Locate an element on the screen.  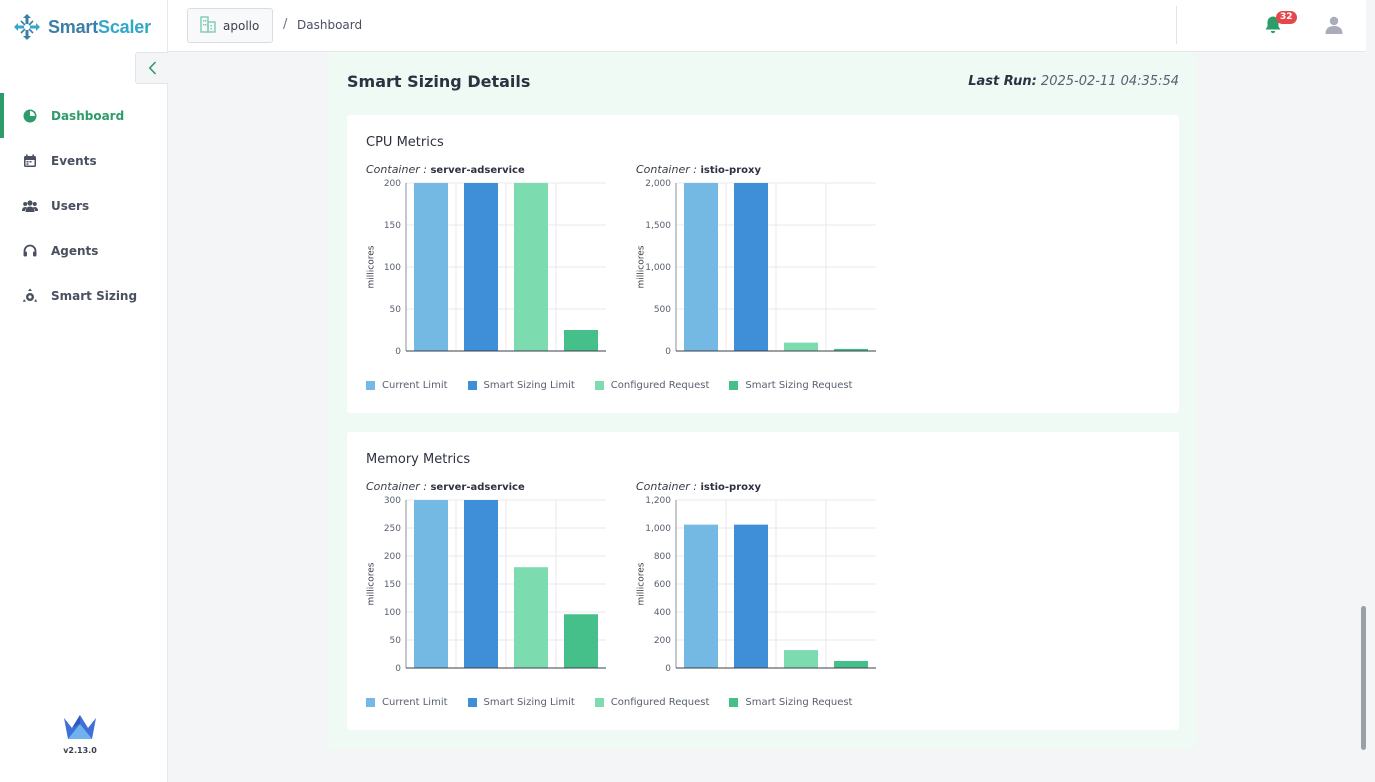
sidebar-item-agents: Agents is located at coordinates (84, 250).